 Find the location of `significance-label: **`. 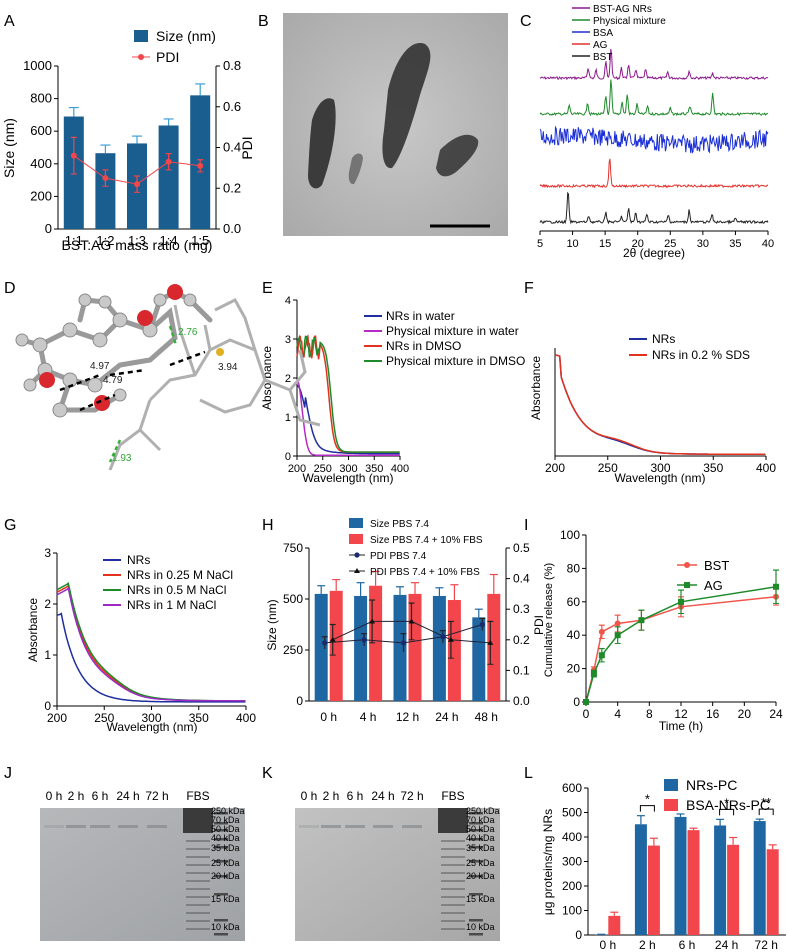

significance-label: ** is located at coordinates (766, 802).